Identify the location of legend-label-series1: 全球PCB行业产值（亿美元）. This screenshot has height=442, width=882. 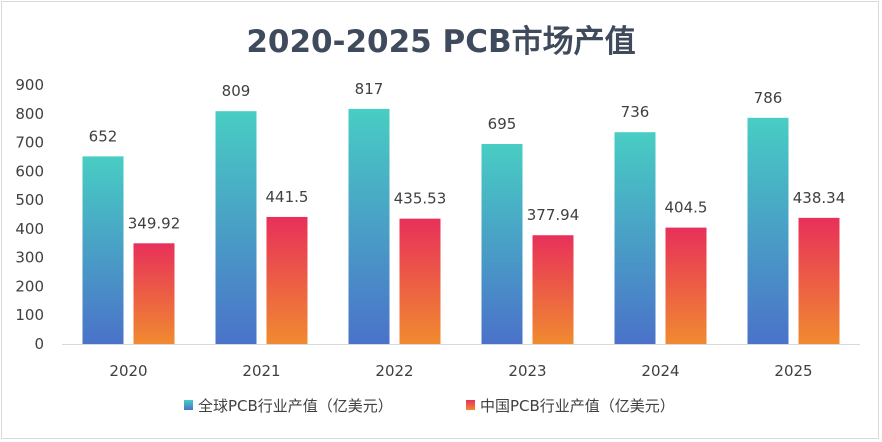
(295, 406).